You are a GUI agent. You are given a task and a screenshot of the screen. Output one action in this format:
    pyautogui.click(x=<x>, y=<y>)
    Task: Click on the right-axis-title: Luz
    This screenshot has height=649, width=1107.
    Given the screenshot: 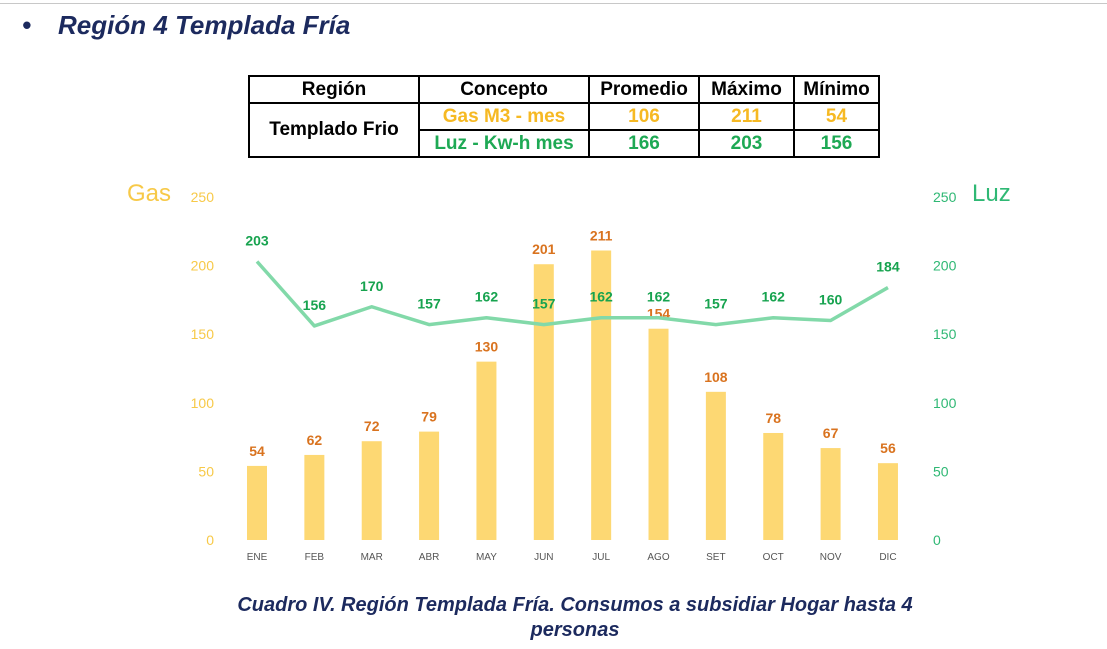 What is the action you would take?
    pyautogui.click(x=991, y=193)
    